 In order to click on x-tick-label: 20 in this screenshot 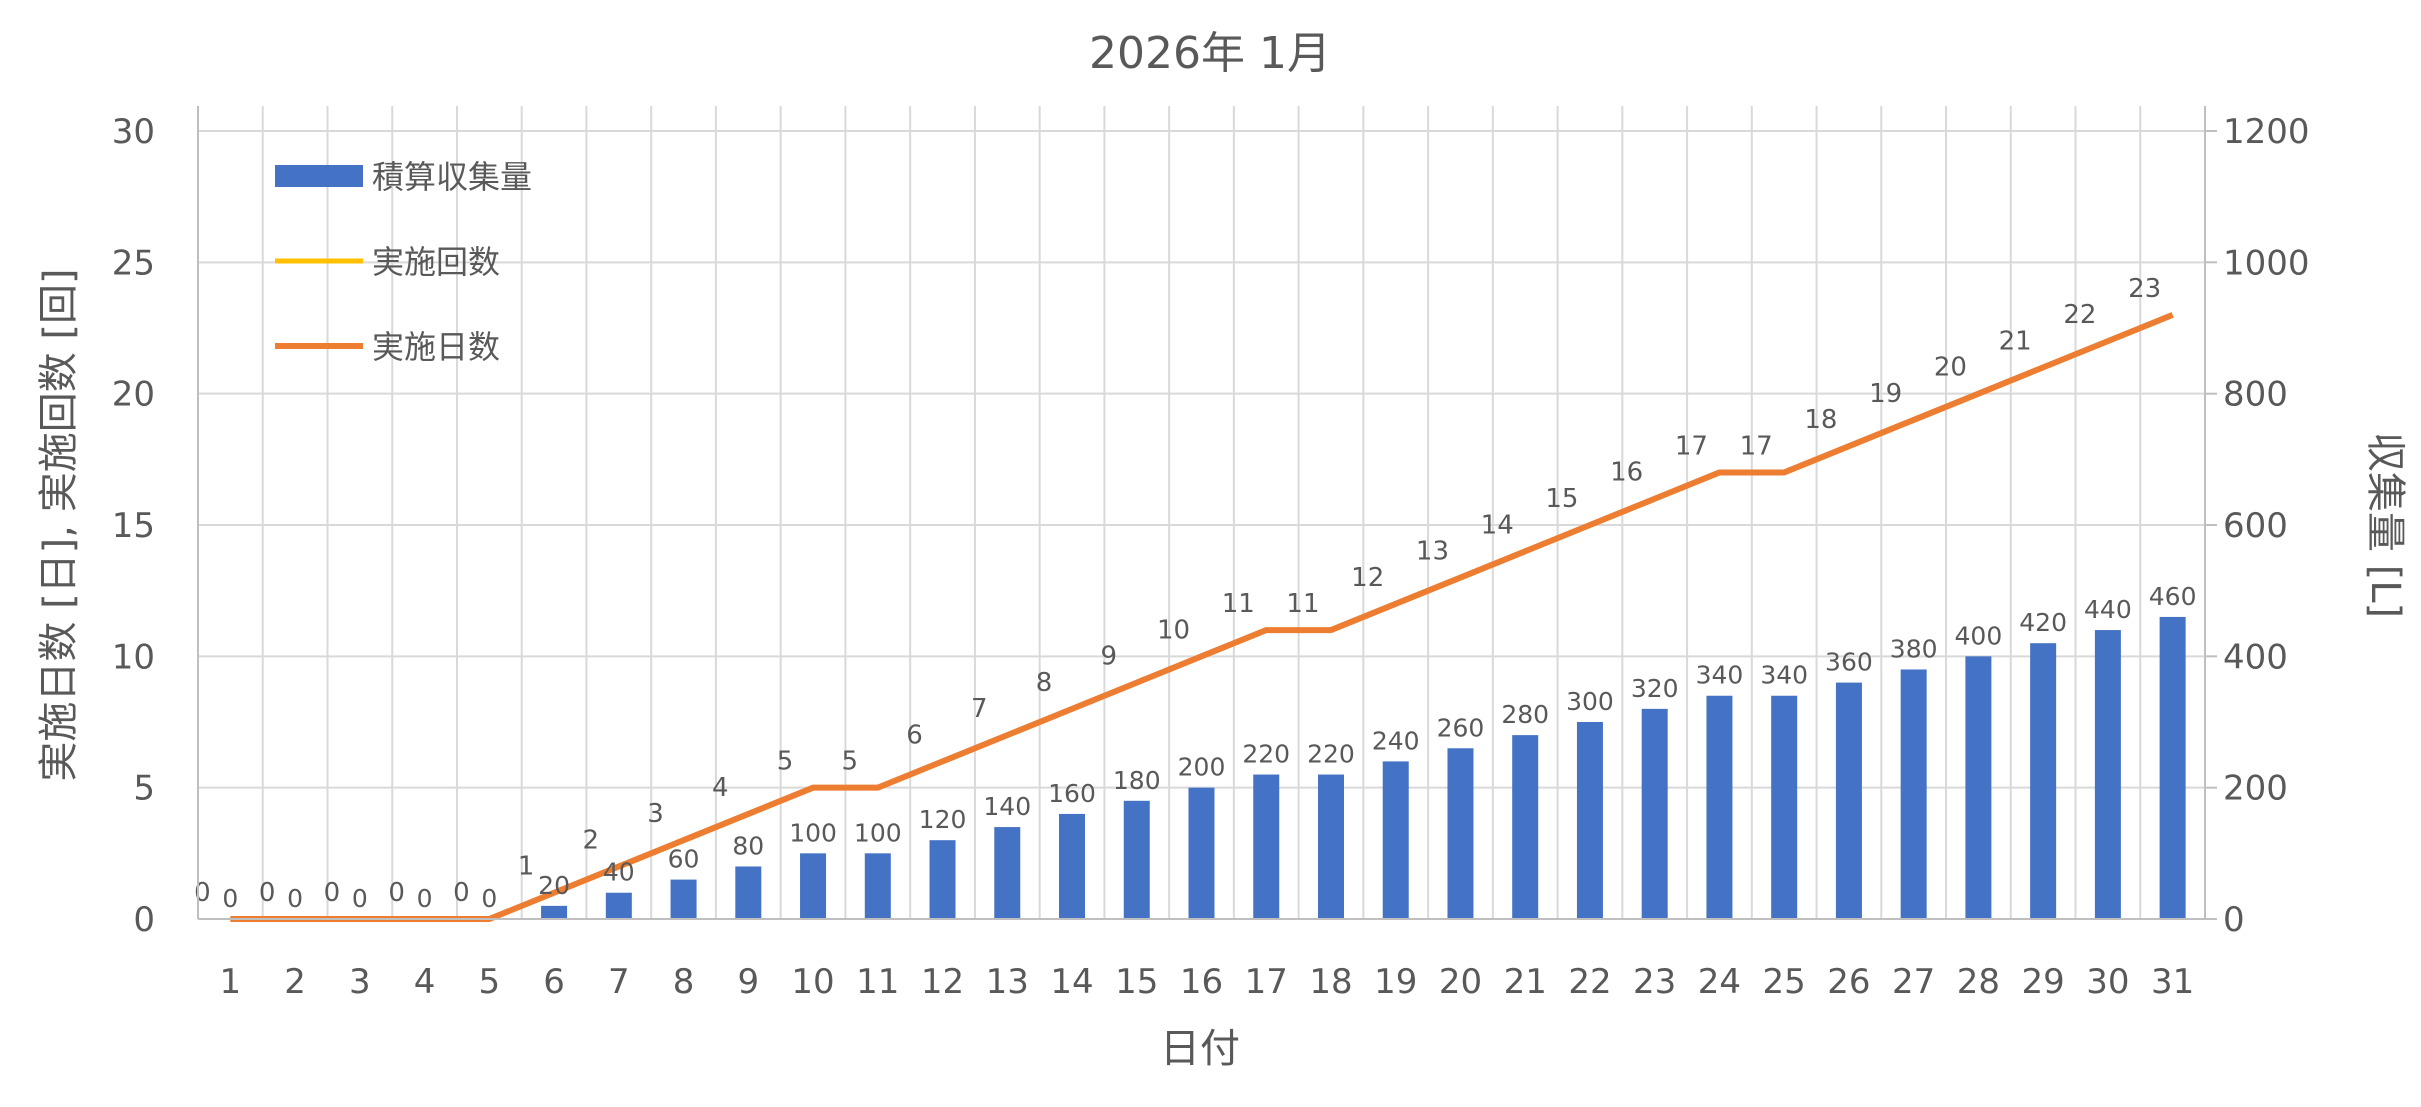, I will do `click(1460, 982)`.